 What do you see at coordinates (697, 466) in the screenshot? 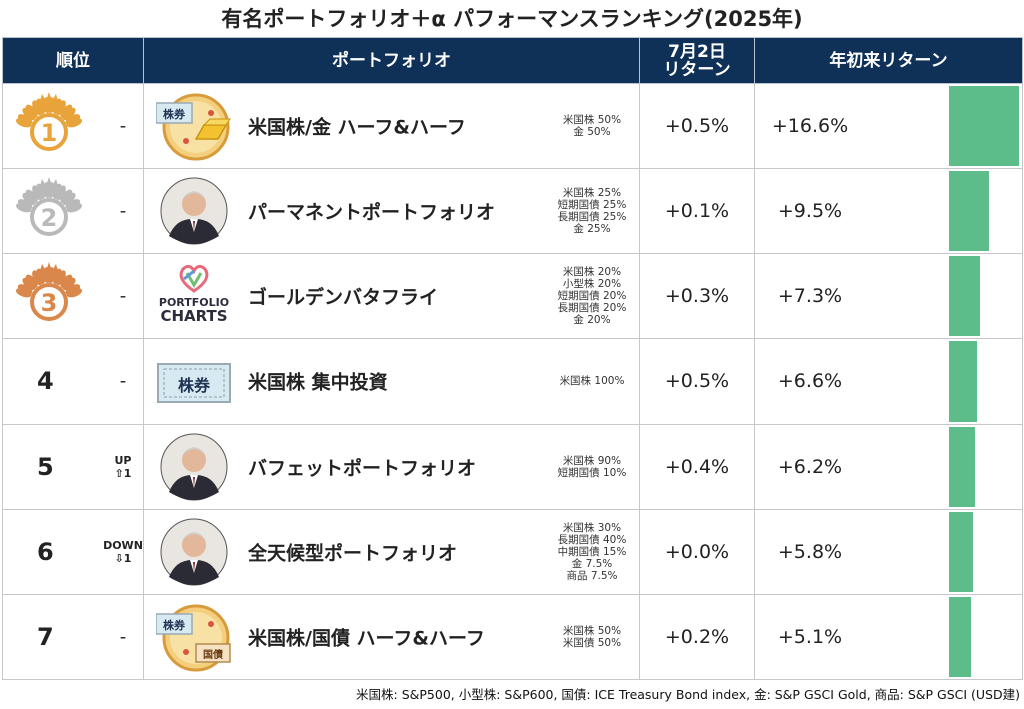
I see `return-jul2: +0.4%` at bounding box center [697, 466].